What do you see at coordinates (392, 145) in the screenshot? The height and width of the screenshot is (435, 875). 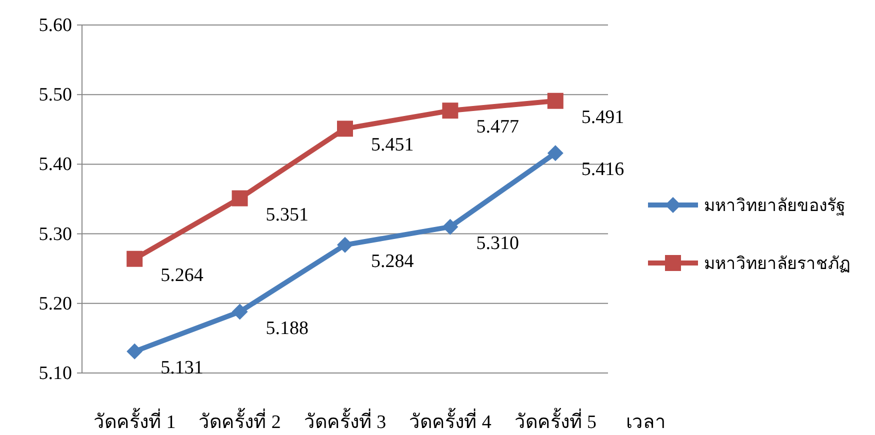 I see `data-label: 5.451` at bounding box center [392, 145].